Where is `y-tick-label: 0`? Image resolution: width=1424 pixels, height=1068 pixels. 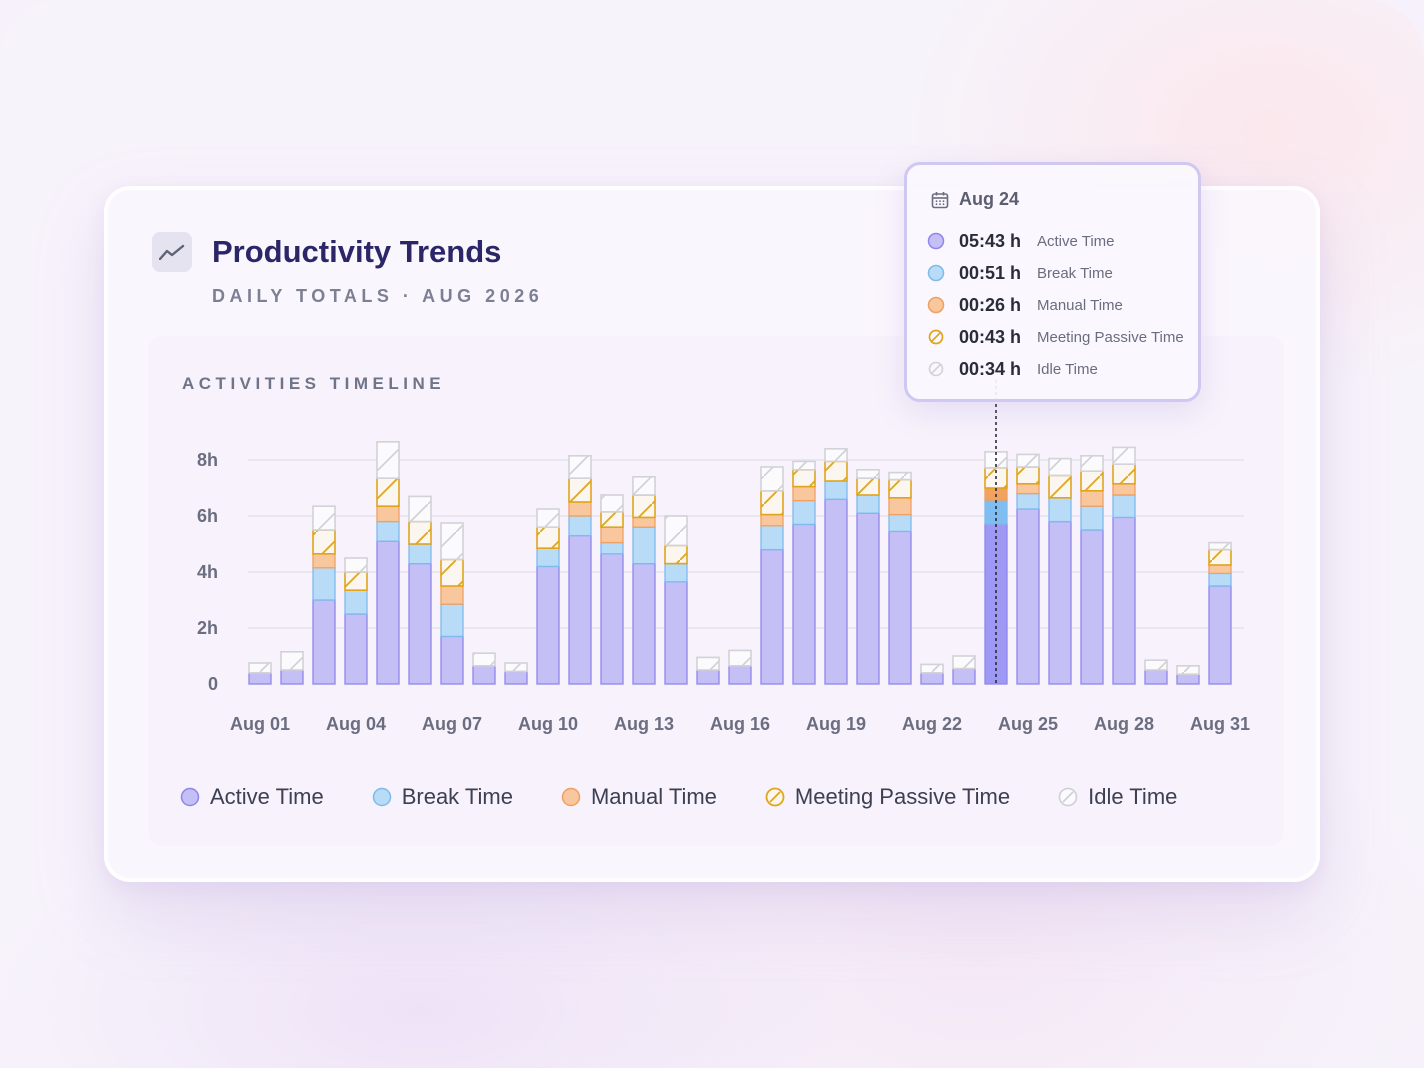 y-tick-label: 0 is located at coordinates (213, 684).